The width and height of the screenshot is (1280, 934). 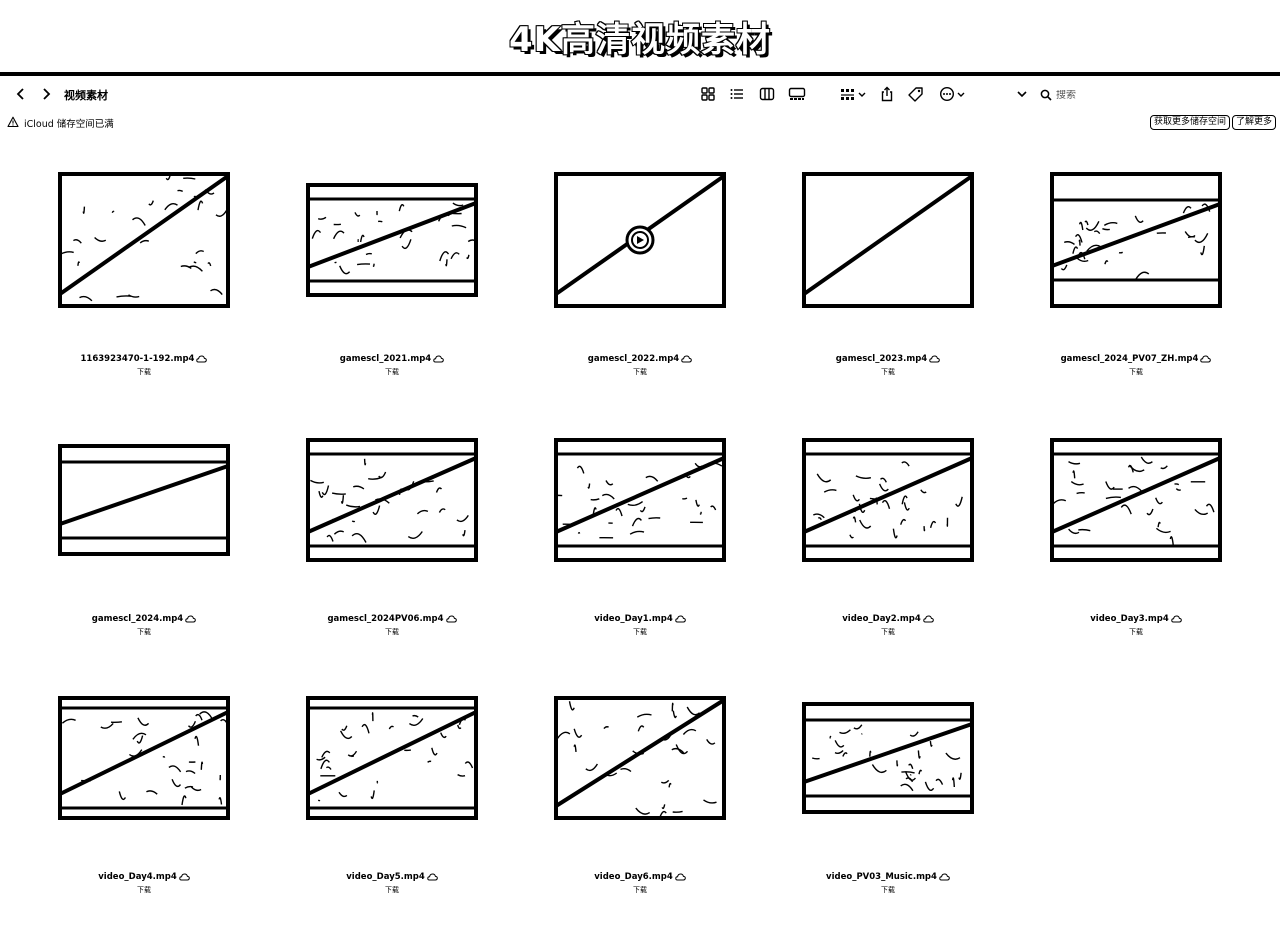 I want to click on list-view-button, so click(x=737, y=94).